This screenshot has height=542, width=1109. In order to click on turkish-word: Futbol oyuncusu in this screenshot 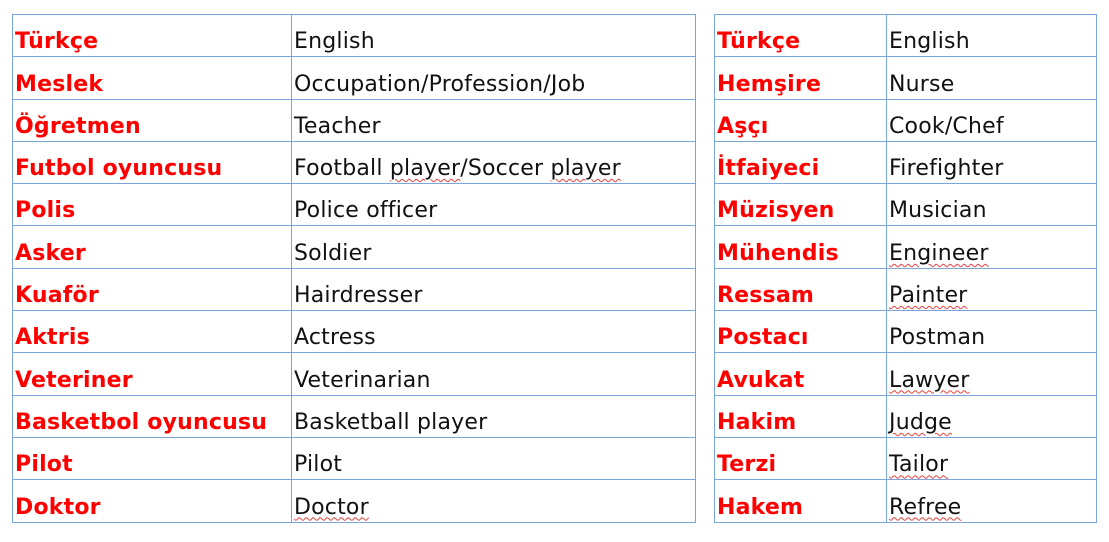, I will do `click(152, 162)`.